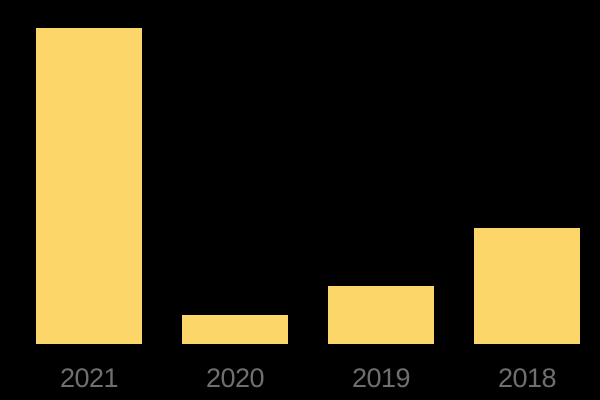 This screenshot has width=600, height=400. Describe the element at coordinates (89, 378) in the screenshot. I see `x-tick-label-2021: 2021` at that location.